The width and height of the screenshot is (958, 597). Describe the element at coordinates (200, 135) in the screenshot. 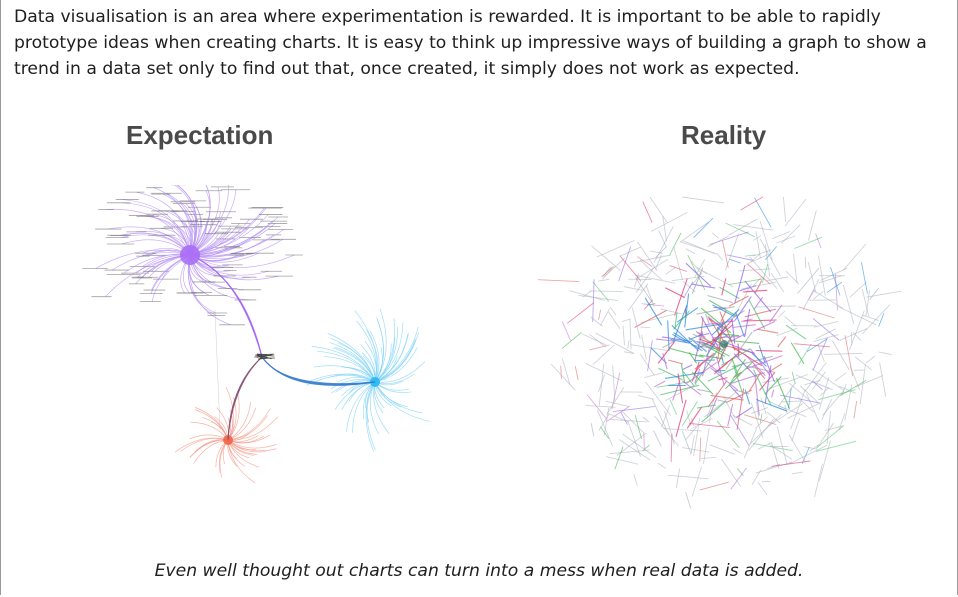

I see `expectation-heading: Expectation` at that location.